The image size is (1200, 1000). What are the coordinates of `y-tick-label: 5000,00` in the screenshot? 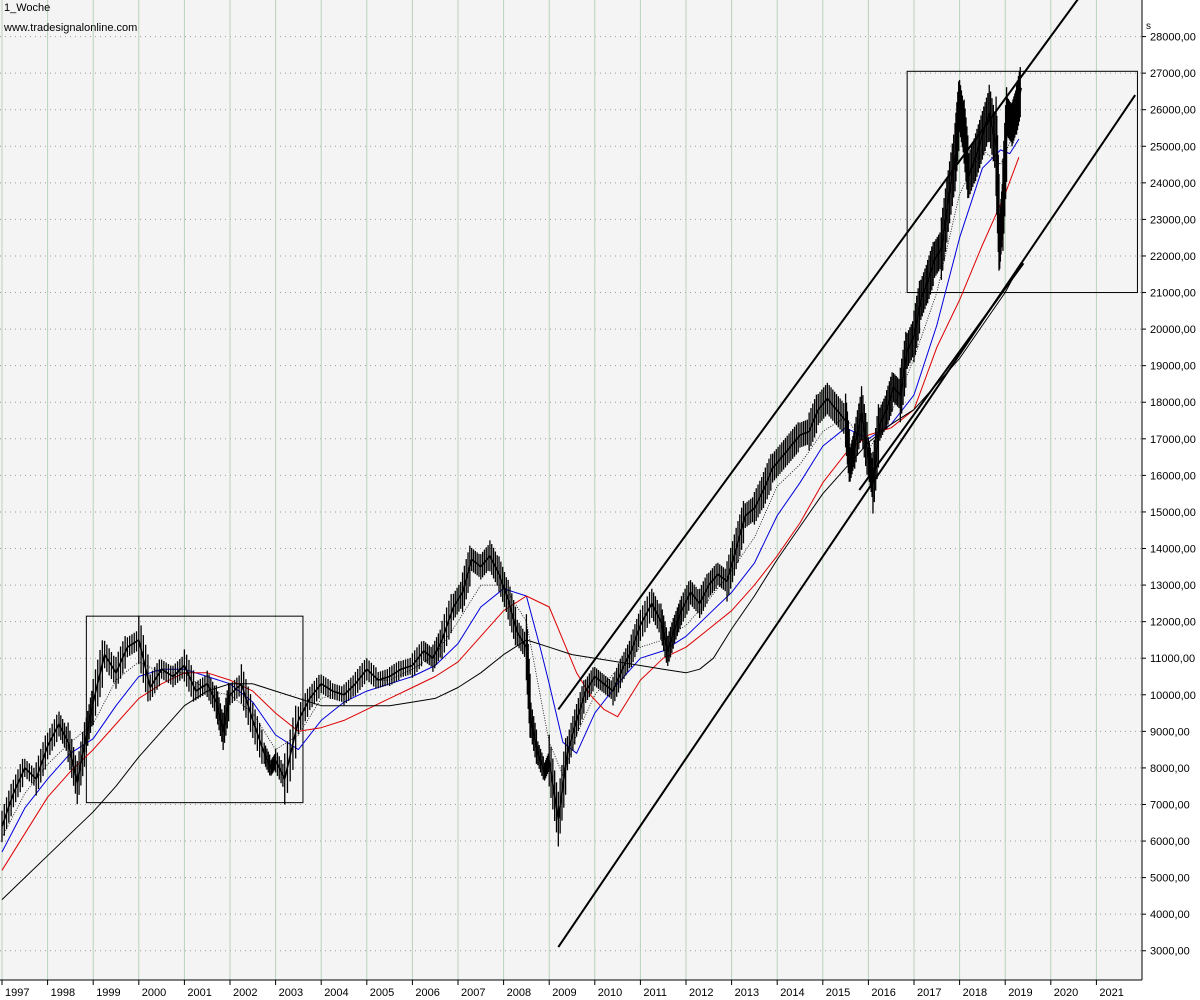 It's located at (1170, 879).